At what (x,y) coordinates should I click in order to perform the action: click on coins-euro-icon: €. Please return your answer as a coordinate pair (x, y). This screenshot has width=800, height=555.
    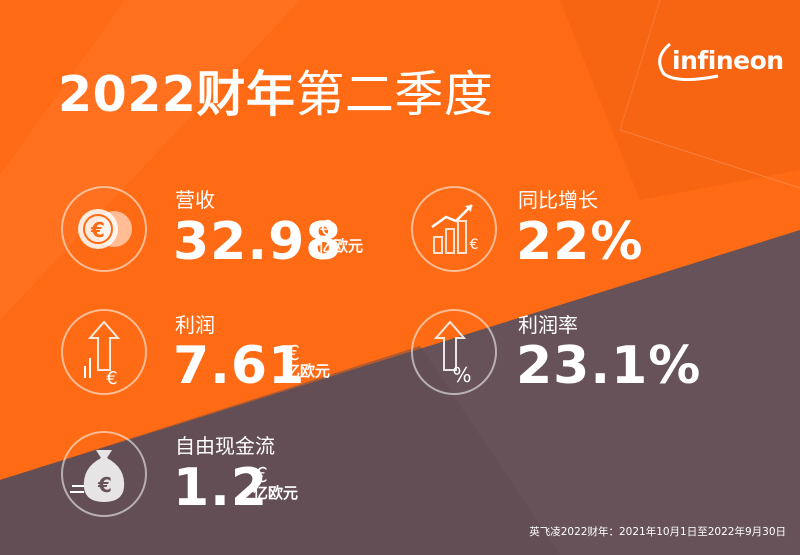
    Looking at the image, I should click on (104, 229).